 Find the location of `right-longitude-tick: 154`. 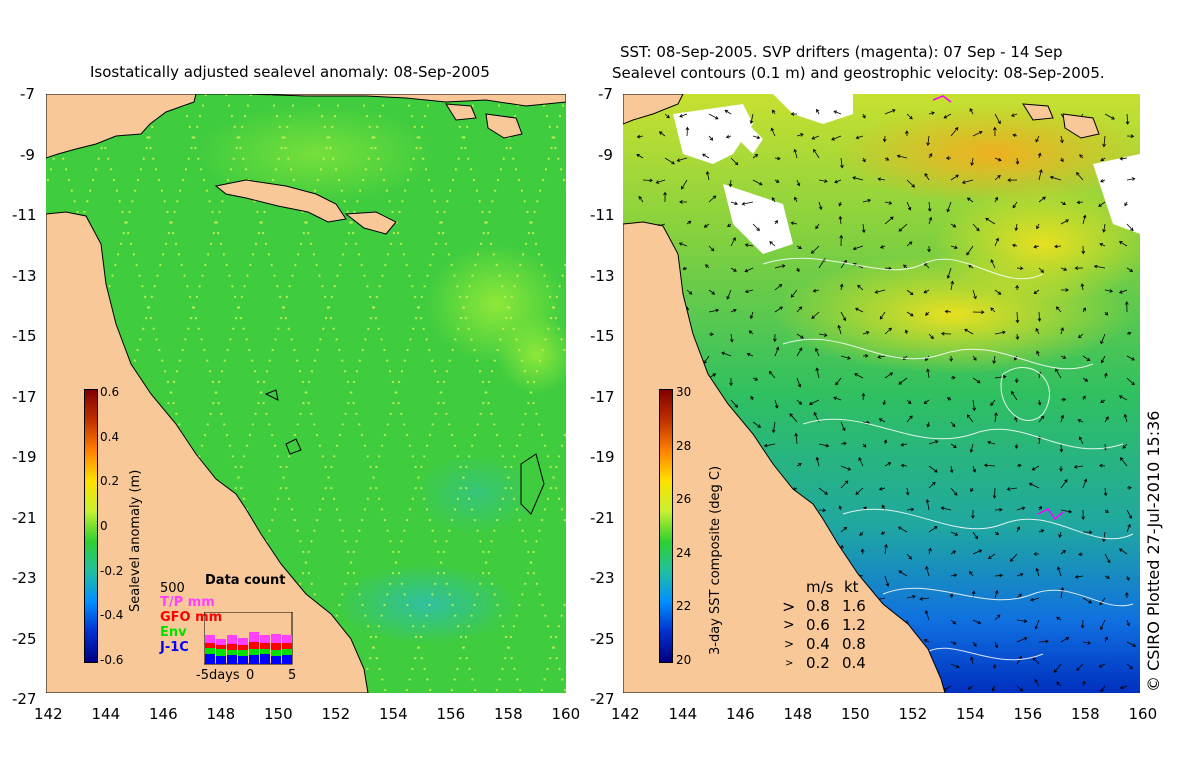

right-longitude-tick: 154 is located at coordinates (970, 714).